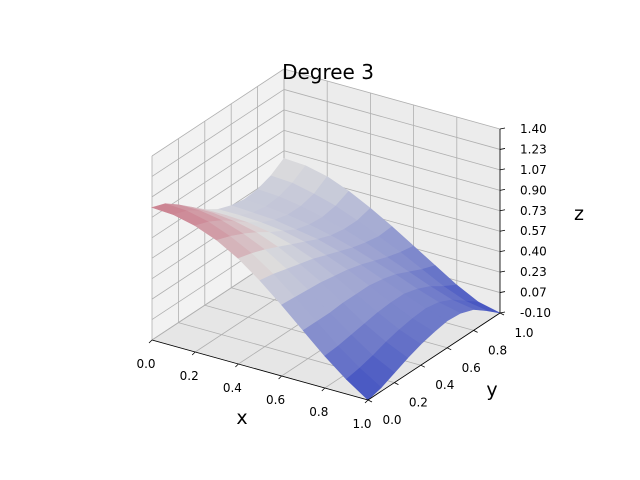 This screenshot has width=640, height=480. Describe the element at coordinates (444, 385) in the screenshot. I see `y-tick-label: 0.4` at that location.